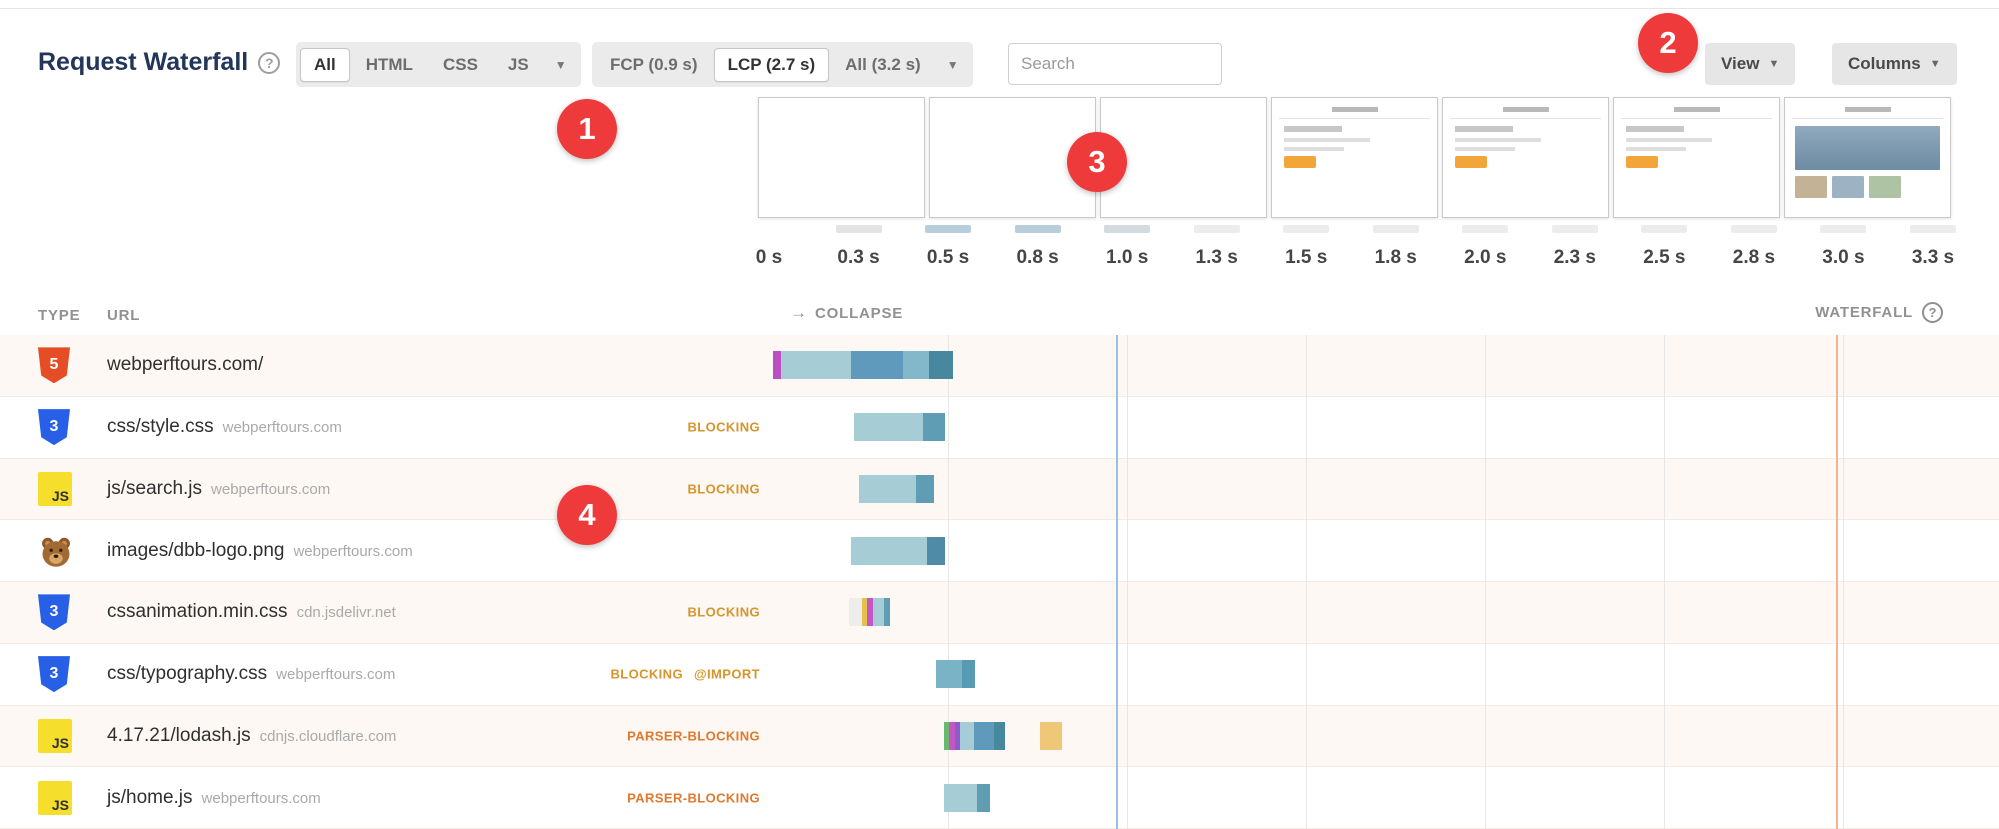 Image resolution: width=1999 pixels, height=829 pixels. What do you see at coordinates (999, 427) in the screenshot?
I see `table-row: 3 css/style.css webperftours.com BLOCKING` at bounding box center [999, 427].